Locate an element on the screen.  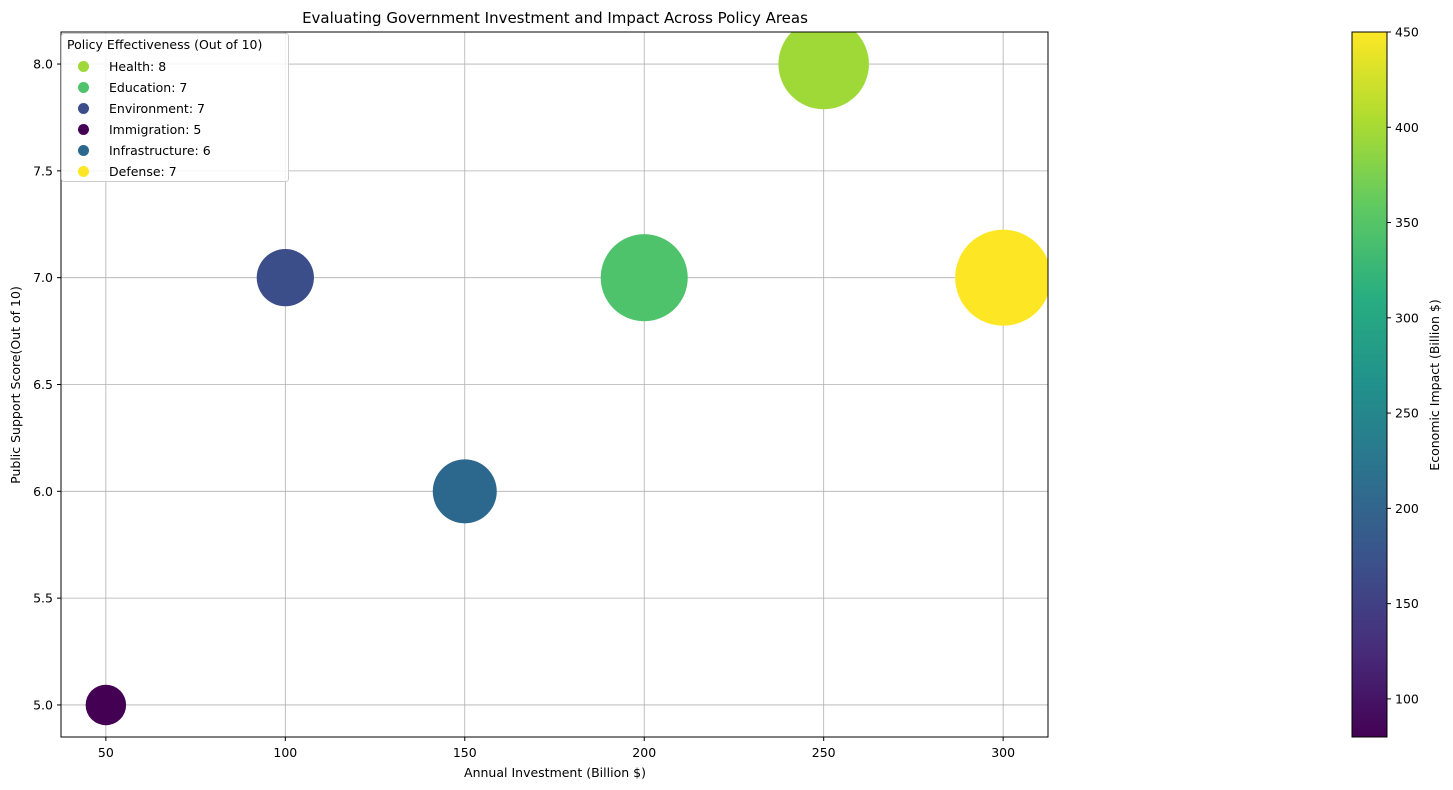
legend-marker-immigration is located at coordinates (83, 129).